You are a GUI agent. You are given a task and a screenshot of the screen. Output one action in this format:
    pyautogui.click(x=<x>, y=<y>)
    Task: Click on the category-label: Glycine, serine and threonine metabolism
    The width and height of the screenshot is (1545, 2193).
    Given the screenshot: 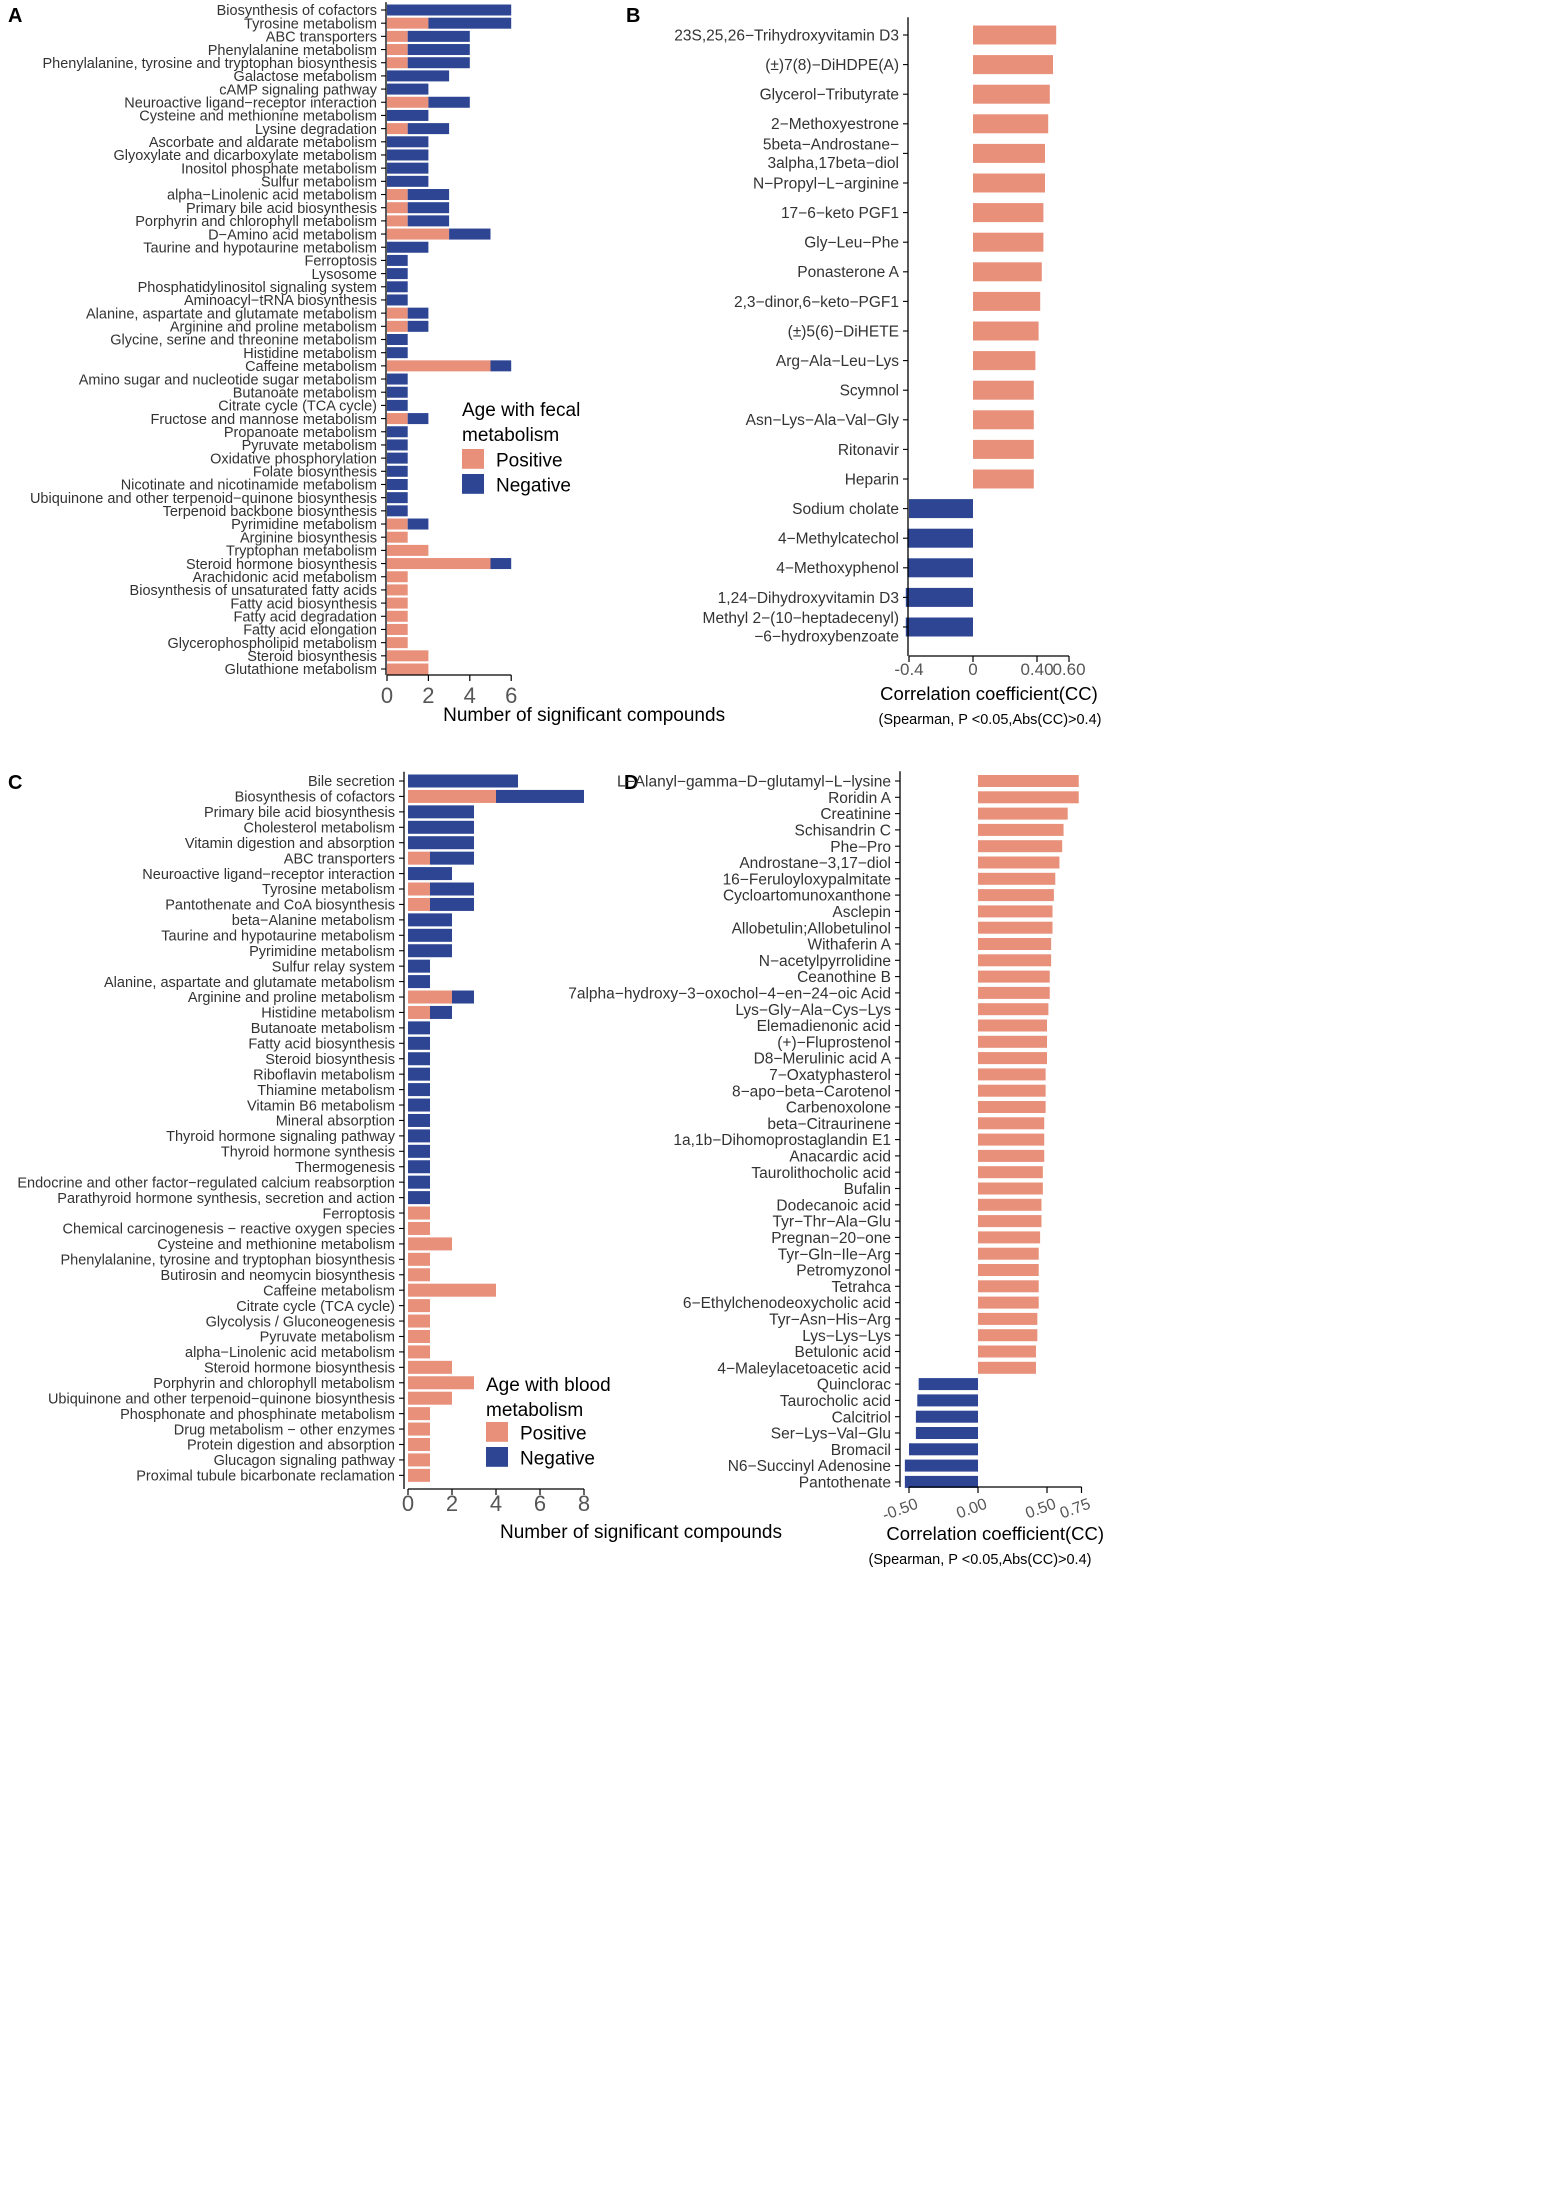 What is the action you would take?
    pyautogui.click(x=243, y=341)
    